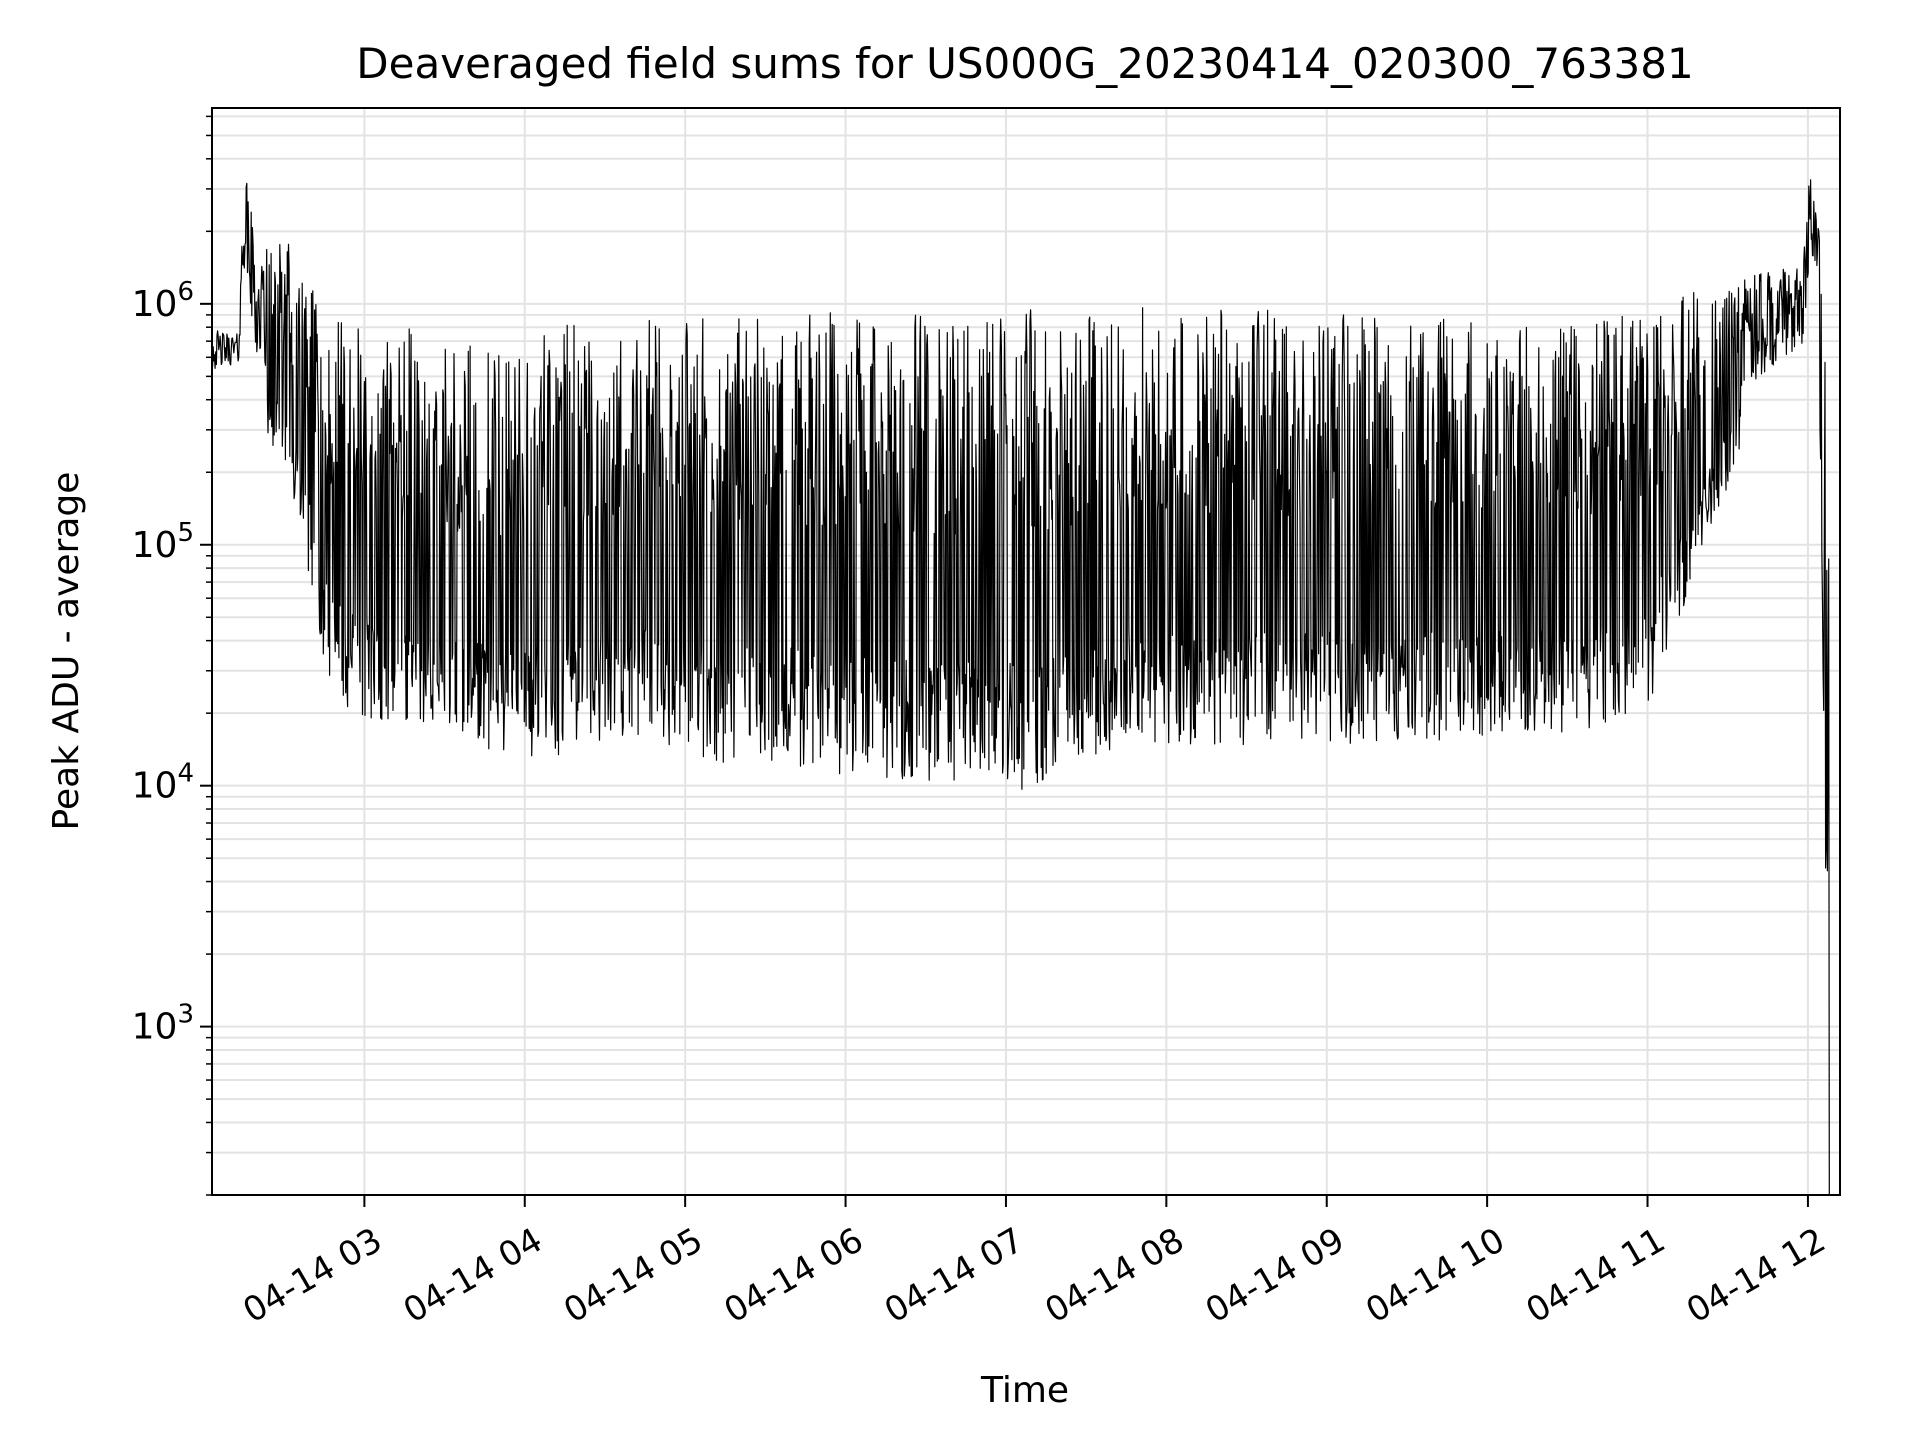 The height and width of the screenshot is (1440, 1920). Describe the element at coordinates (172, 655) in the screenshot. I see `y-axis: 10³ 10⁴ 10⁵ 10⁶` at that location.